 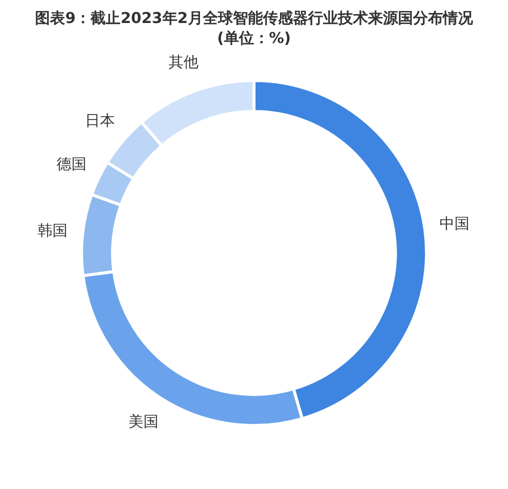 What do you see at coordinates (100, 120) in the screenshot?
I see `slice-label: 日本` at bounding box center [100, 120].